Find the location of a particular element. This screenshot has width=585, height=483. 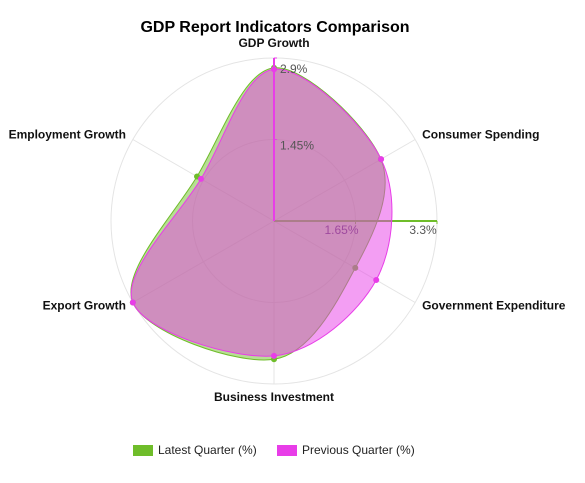

tick-label: 1.45% is located at coordinates (297, 146).